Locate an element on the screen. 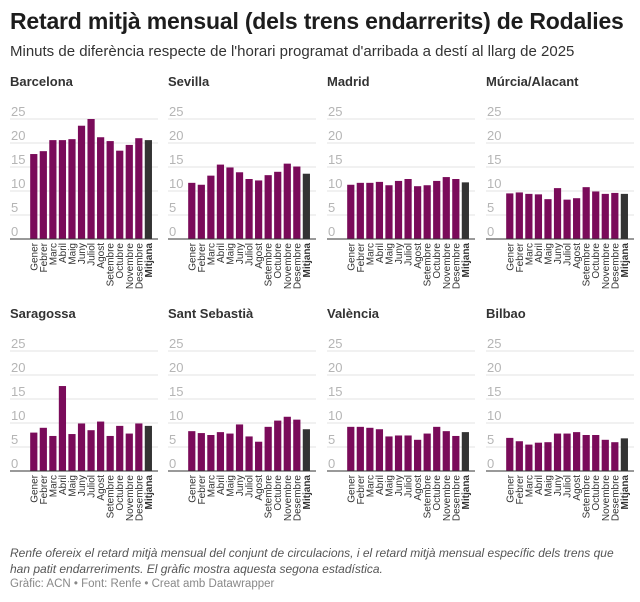 Image resolution: width=640 pixels, height=602 pixels. panel-title: Madrid is located at coordinates (348, 81).